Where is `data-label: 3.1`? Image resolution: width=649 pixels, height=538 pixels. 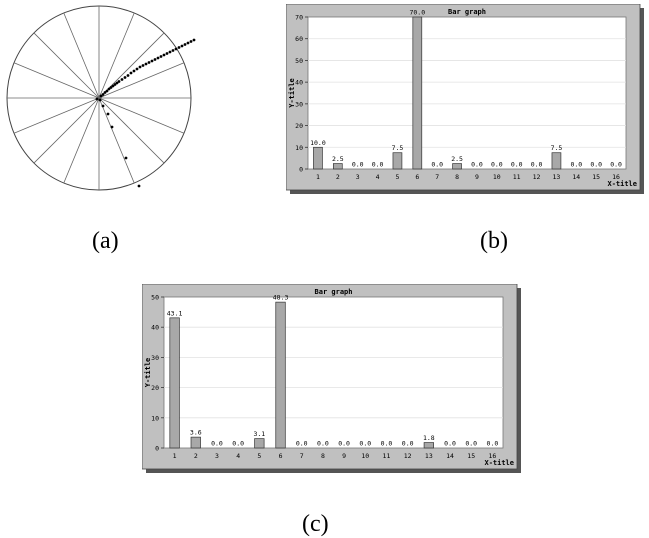 data-label: 3.1 is located at coordinates (259, 434).